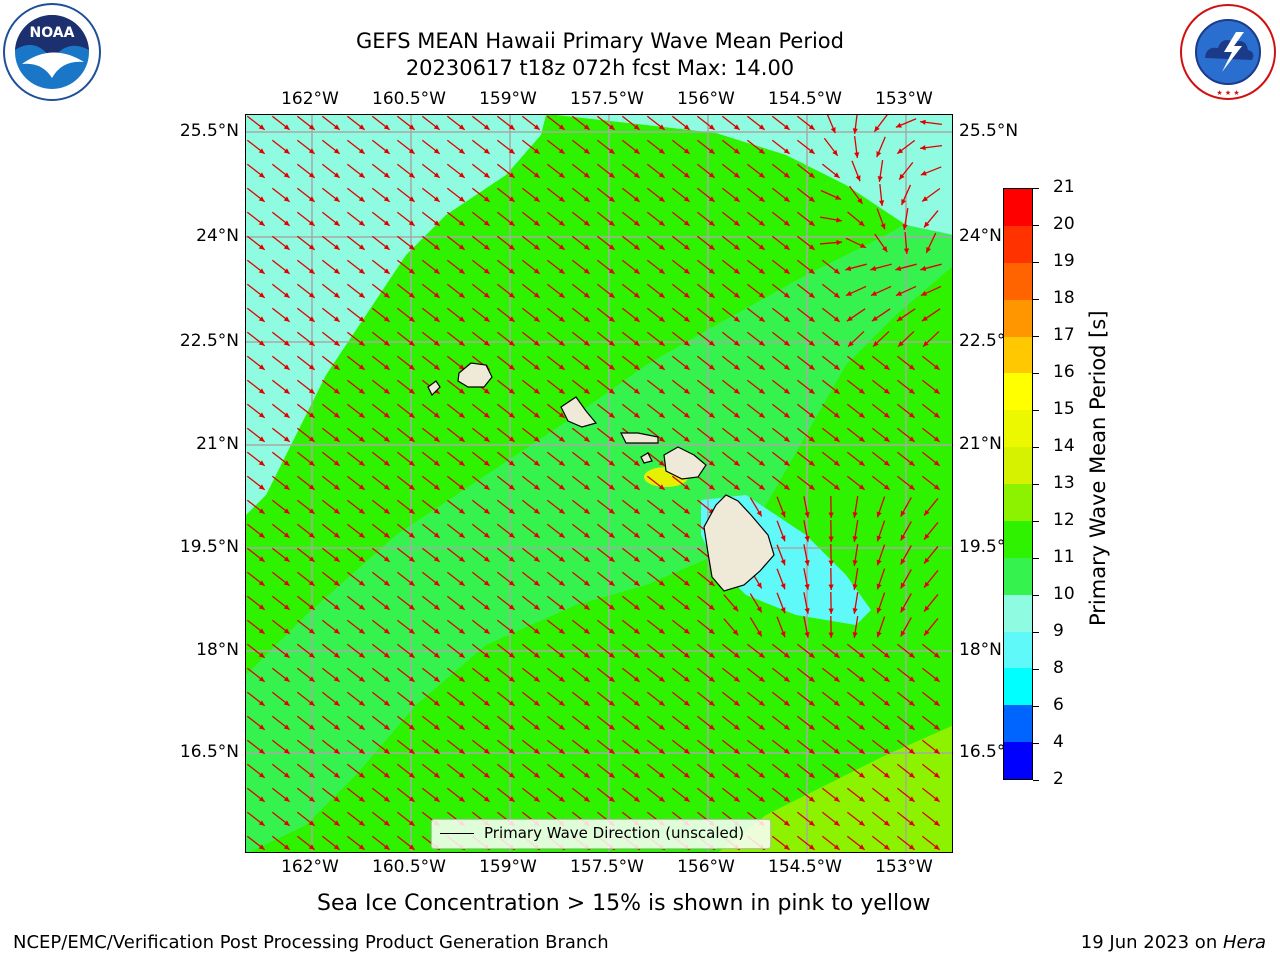  Describe the element at coordinates (904, 867) in the screenshot. I see `lon-tick-bottom: 153°W` at that location.